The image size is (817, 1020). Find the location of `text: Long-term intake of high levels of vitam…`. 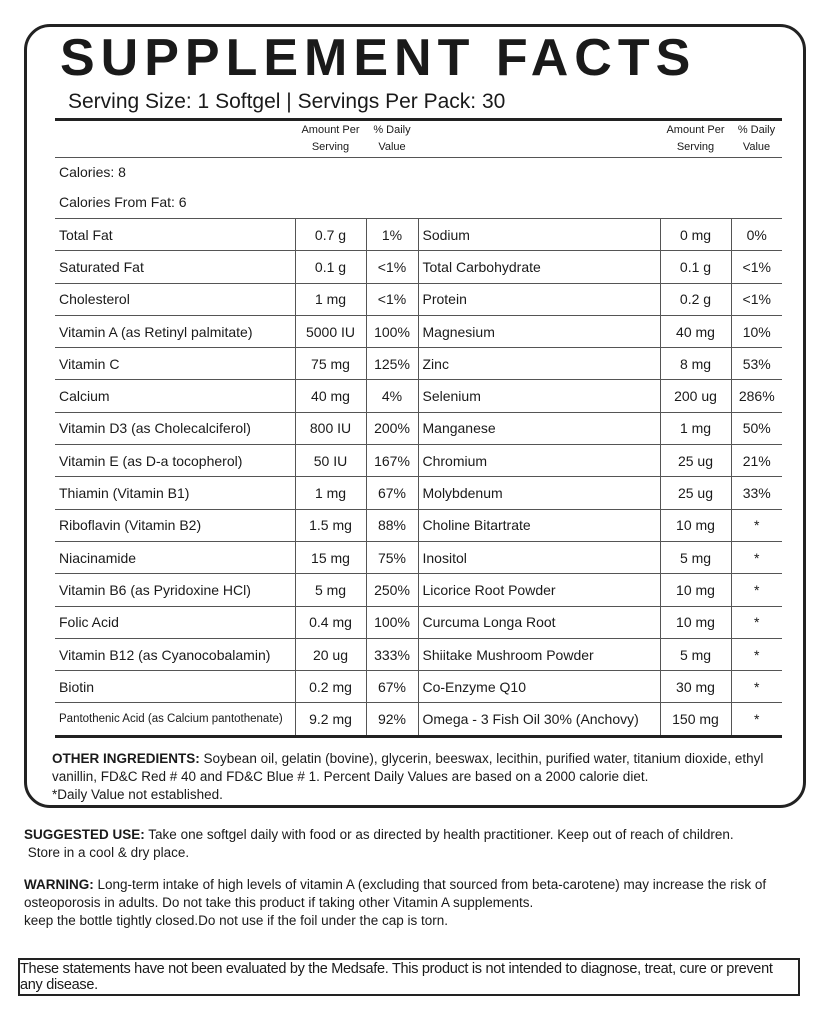

text: Long-term intake of high levels of vitam… is located at coordinates (395, 893).